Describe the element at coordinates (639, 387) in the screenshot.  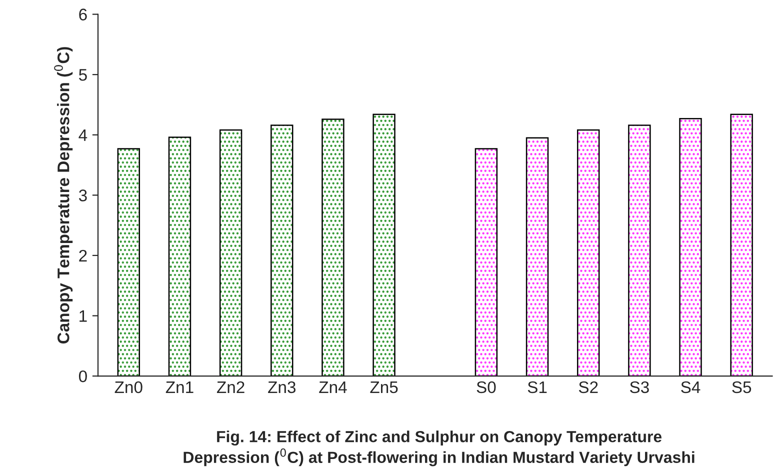
I see `x-tick-label: S3` at that location.